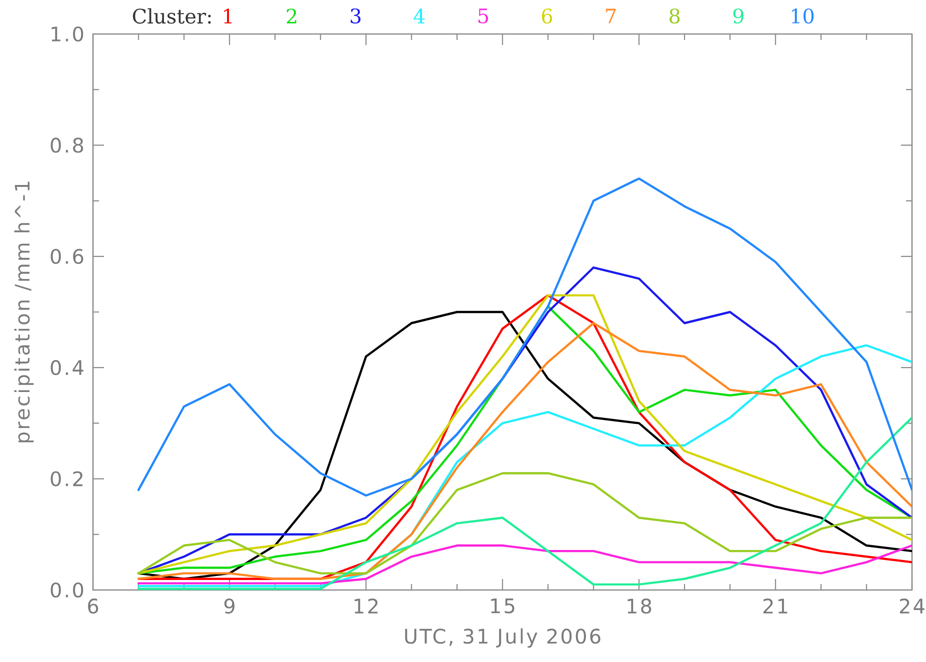  What do you see at coordinates (355, 16) in the screenshot?
I see `text: 3` at bounding box center [355, 16].